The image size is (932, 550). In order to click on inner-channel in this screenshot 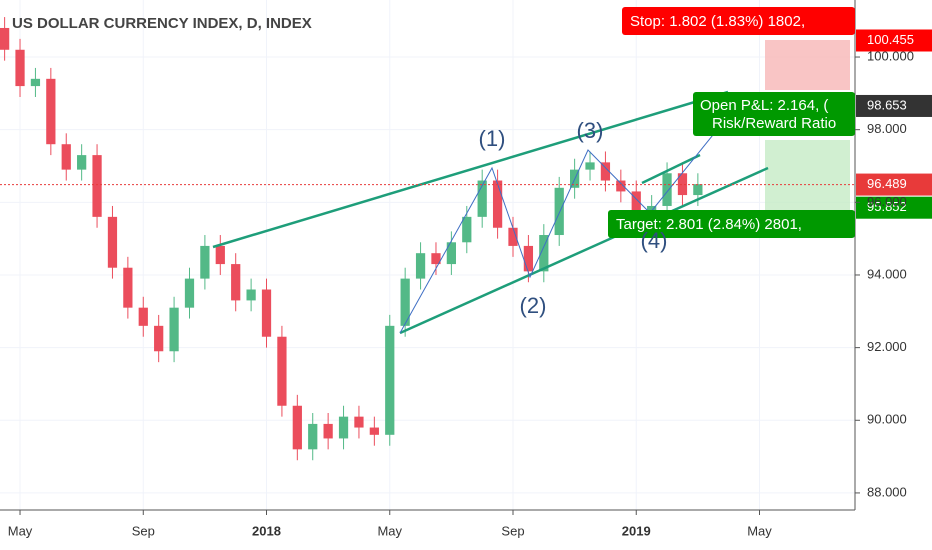, I will do `click(671, 169)`.